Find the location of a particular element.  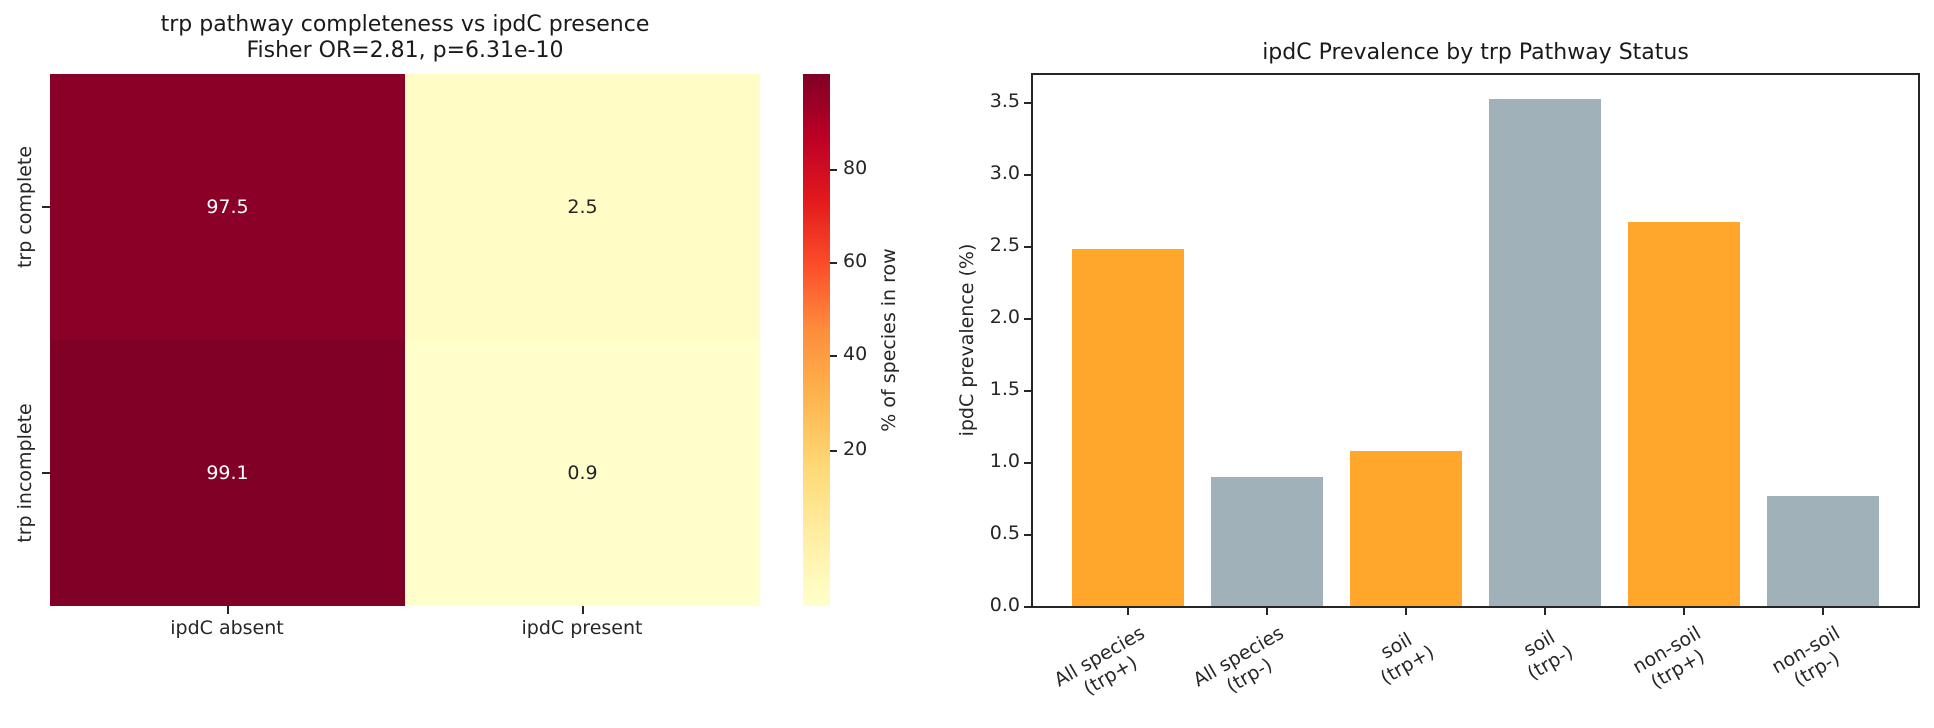

y-axis-label: ipdC prevalence (%) is located at coordinates (967, 340).